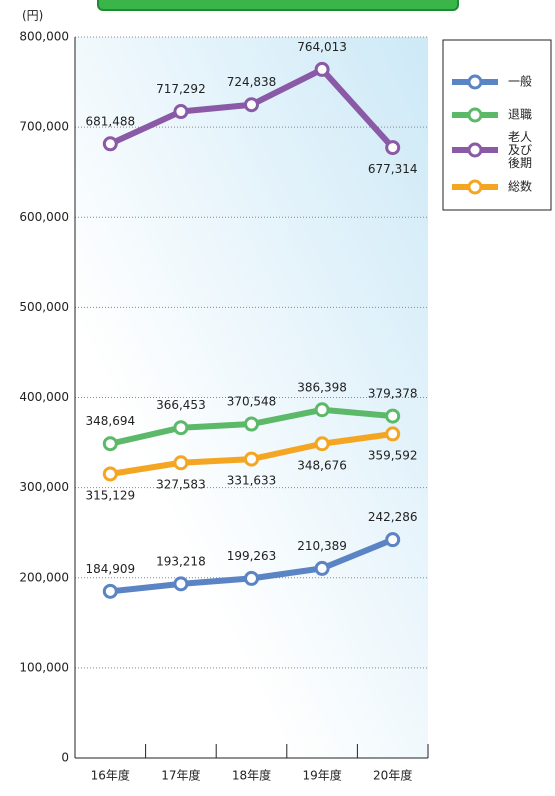 The width and height of the screenshot is (555, 796). Describe the element at coordinates (520, 81) in the screenshot. I see `legend-label: 一般` at that location.